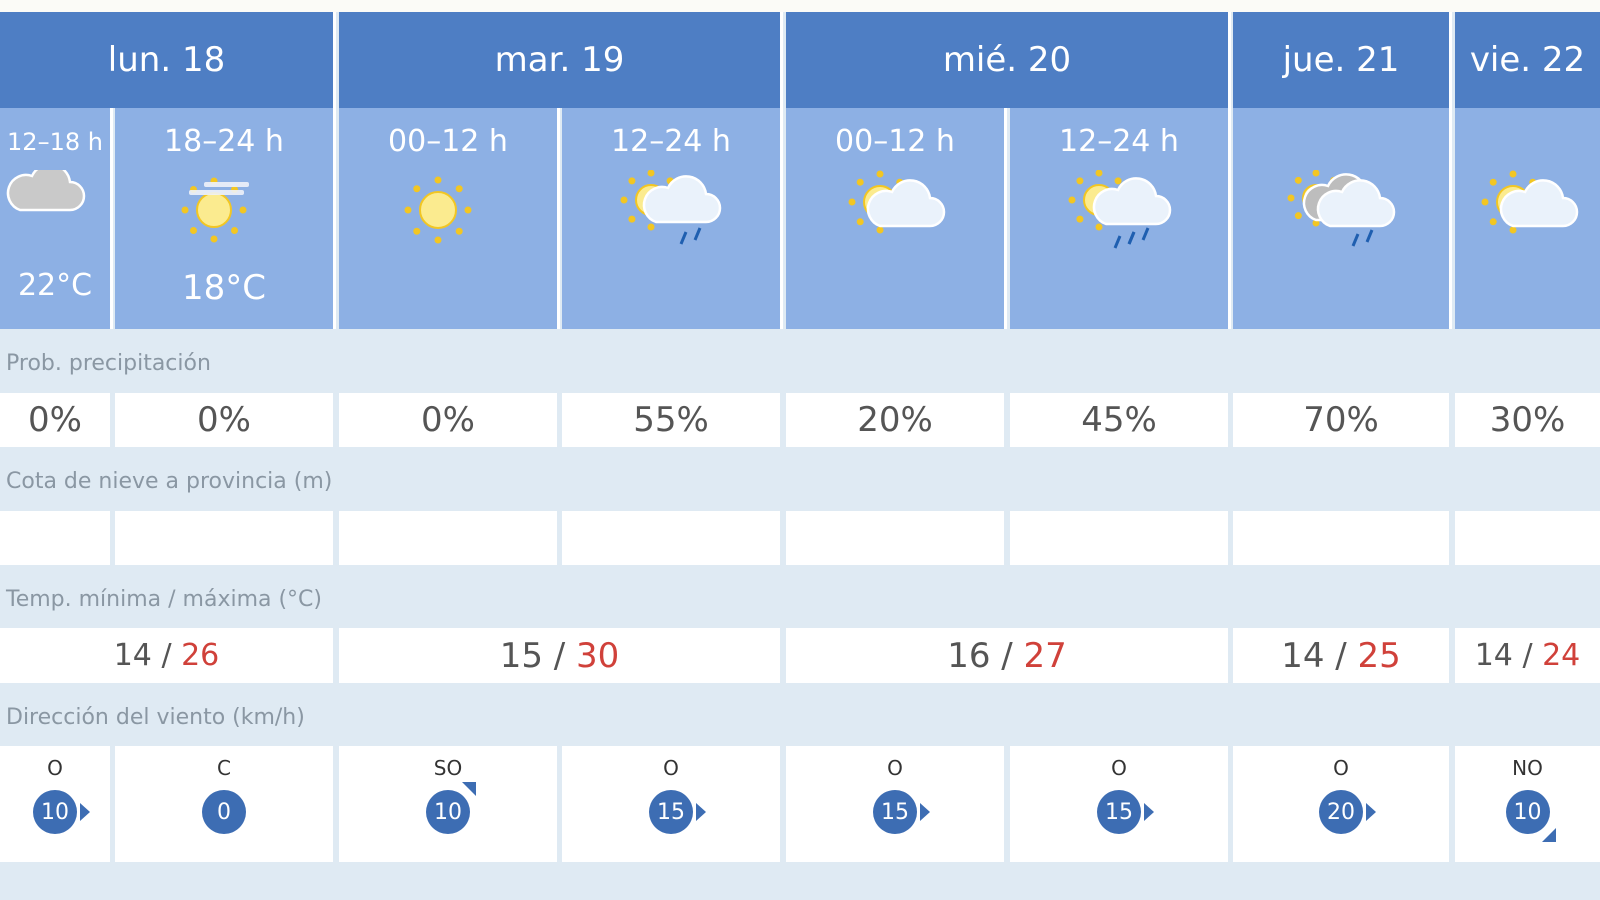 The width and height of the screenshot is (1600, 900). Describe the element at coordinates (55, 285) in the screenshot. I see `period-temperature: 22°C` at that location.